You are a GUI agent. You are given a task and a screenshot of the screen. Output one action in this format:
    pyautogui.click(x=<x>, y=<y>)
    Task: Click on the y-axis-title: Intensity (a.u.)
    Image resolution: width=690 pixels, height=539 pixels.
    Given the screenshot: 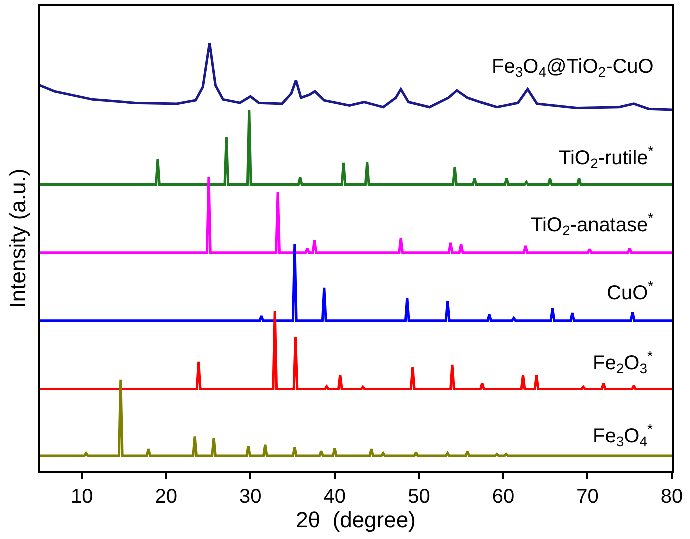 What is the action you would take?
    pyautogui.click(x=18, y=238)
    